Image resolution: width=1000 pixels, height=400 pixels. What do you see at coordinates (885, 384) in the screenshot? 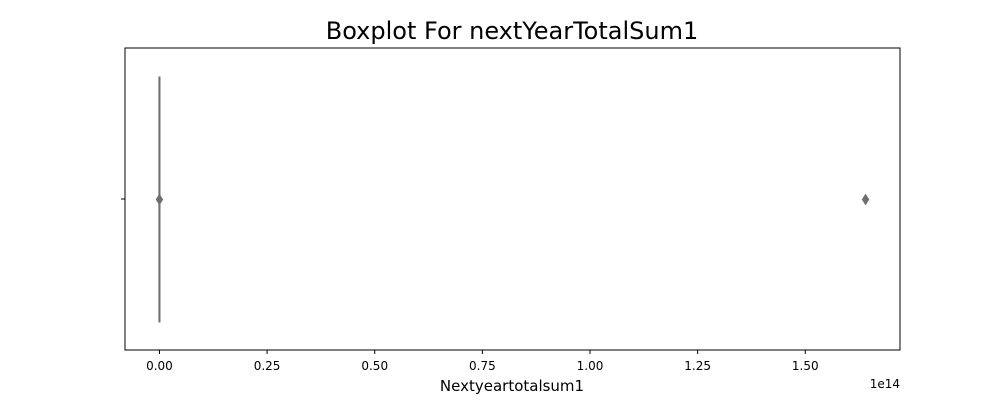
I see `x-axis-offset-label: 1e14` at bounding box center [885, 384].